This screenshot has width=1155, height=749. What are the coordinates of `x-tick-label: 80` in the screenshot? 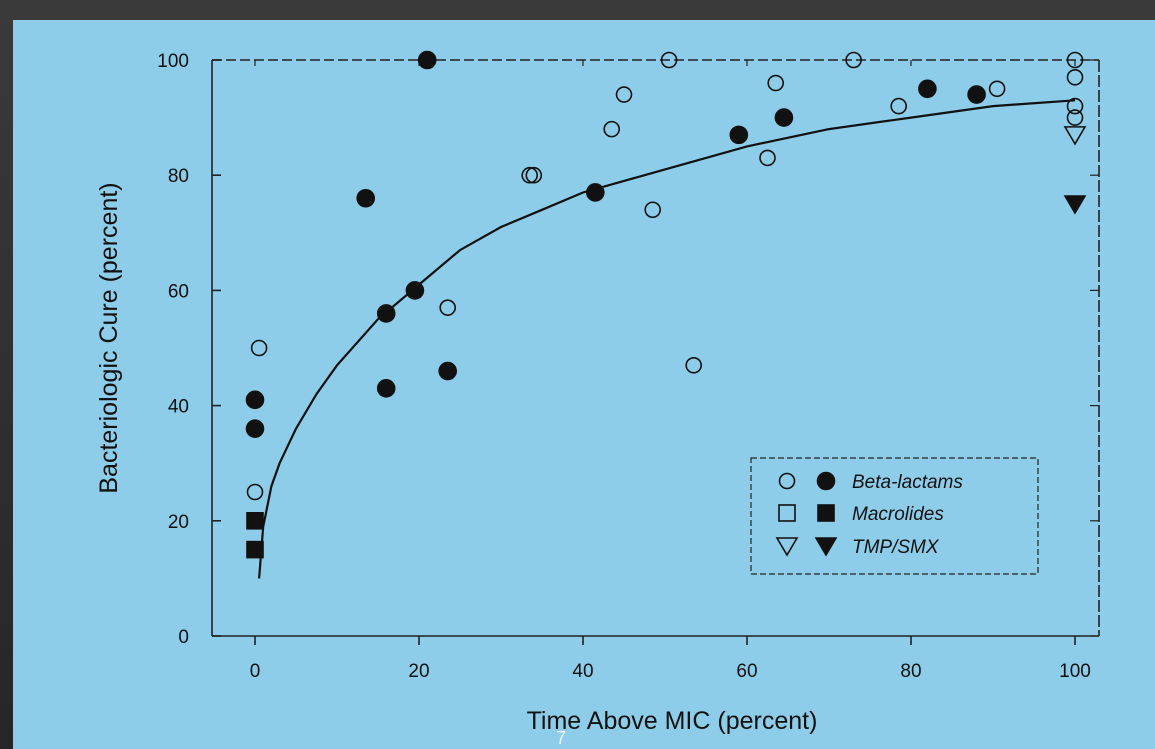 It's located at (910, 671).